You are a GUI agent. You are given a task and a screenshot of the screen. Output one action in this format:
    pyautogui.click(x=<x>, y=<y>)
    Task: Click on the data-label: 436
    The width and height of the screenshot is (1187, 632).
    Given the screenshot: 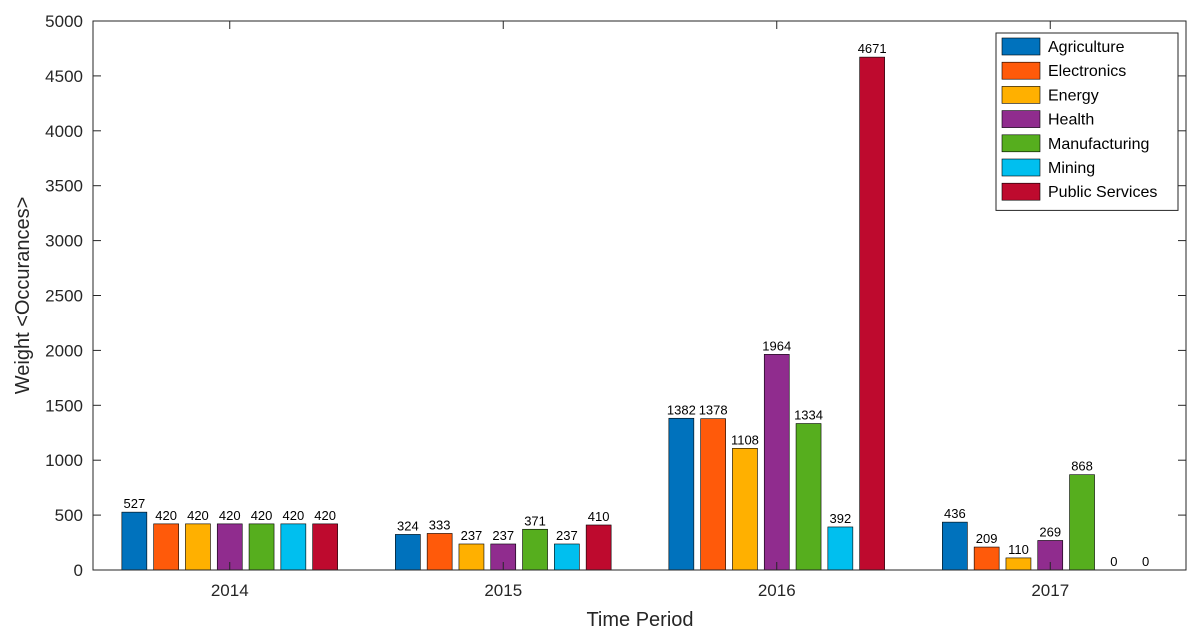 What is the action you would take?
    pyautogui.click(x=955, y=513)
    